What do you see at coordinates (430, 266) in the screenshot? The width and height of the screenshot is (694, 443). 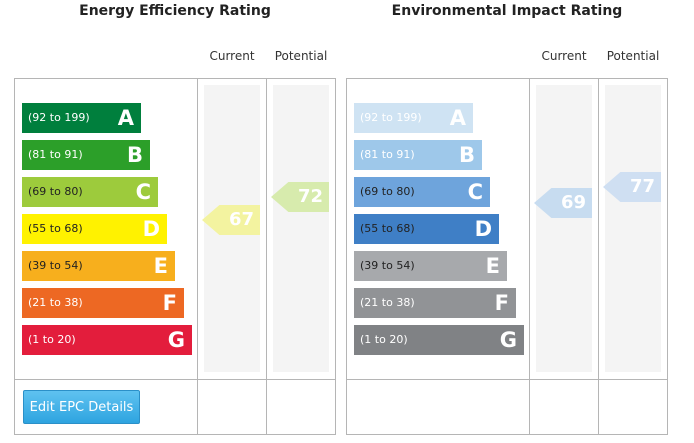 I see `ei-band-e: (39 to 54) E` at bounding box center [430, 266].